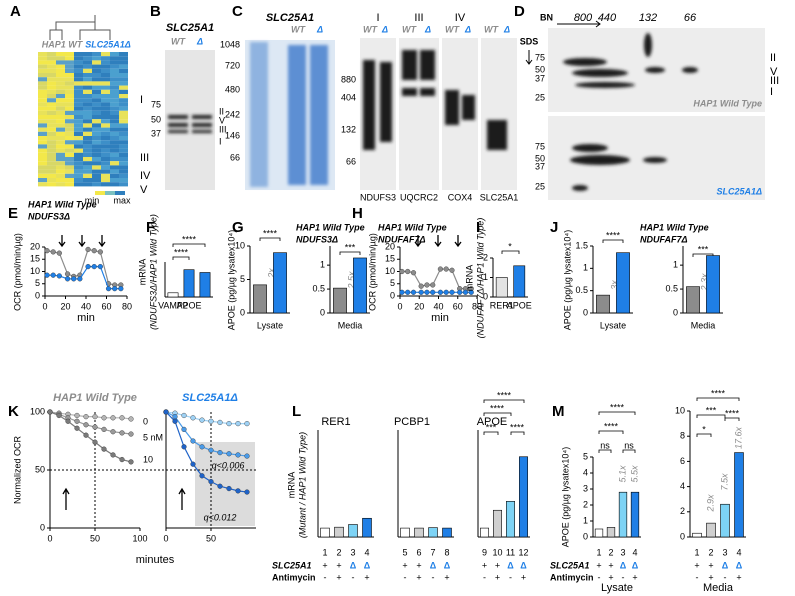 This screenshot has height=596, width=795. Describe the element at coordinates (540, 97) in the screenshot. I see `blot-label: 25` at that location.